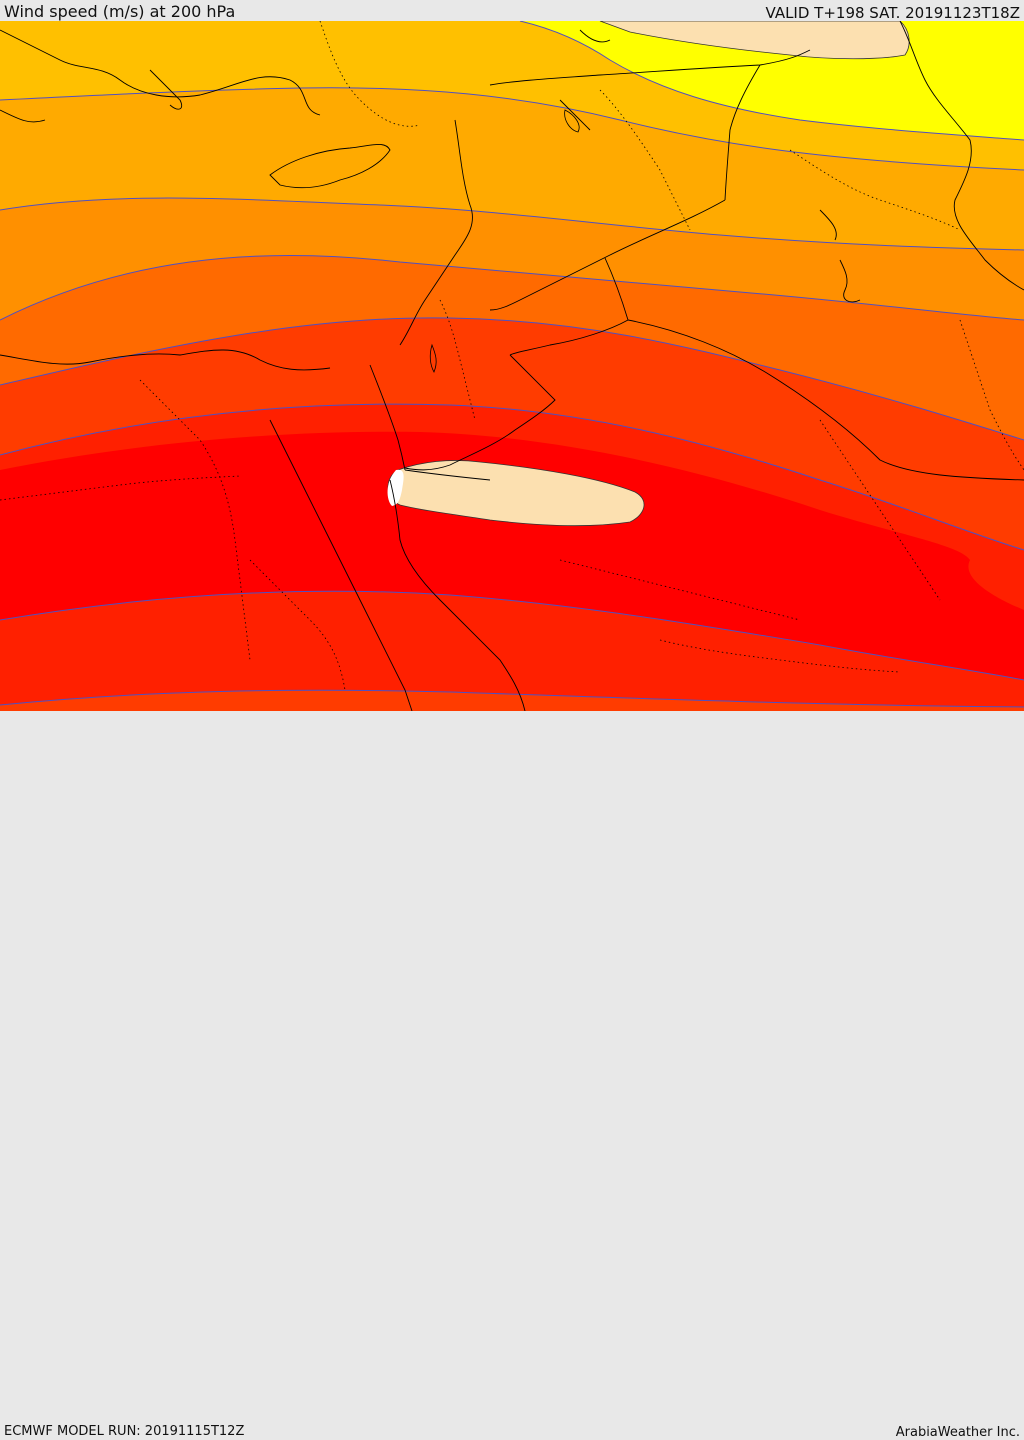  Describe the element at coordinates (957, 1432) in the screenshot. I see `credit-label: ArabiaWeather Inc.` at that location.